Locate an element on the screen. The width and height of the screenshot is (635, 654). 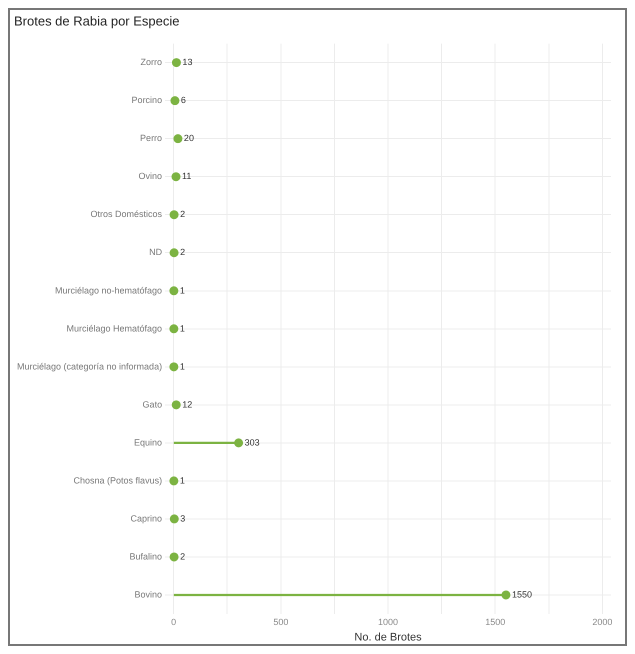
data-label: 303 is located at coordinates (252, 442).